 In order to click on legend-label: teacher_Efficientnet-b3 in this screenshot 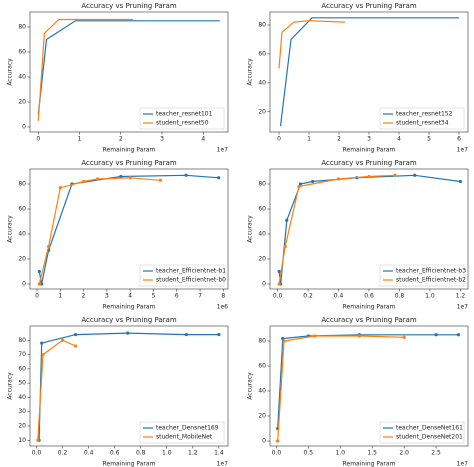, I will do `click(431, 271)`.